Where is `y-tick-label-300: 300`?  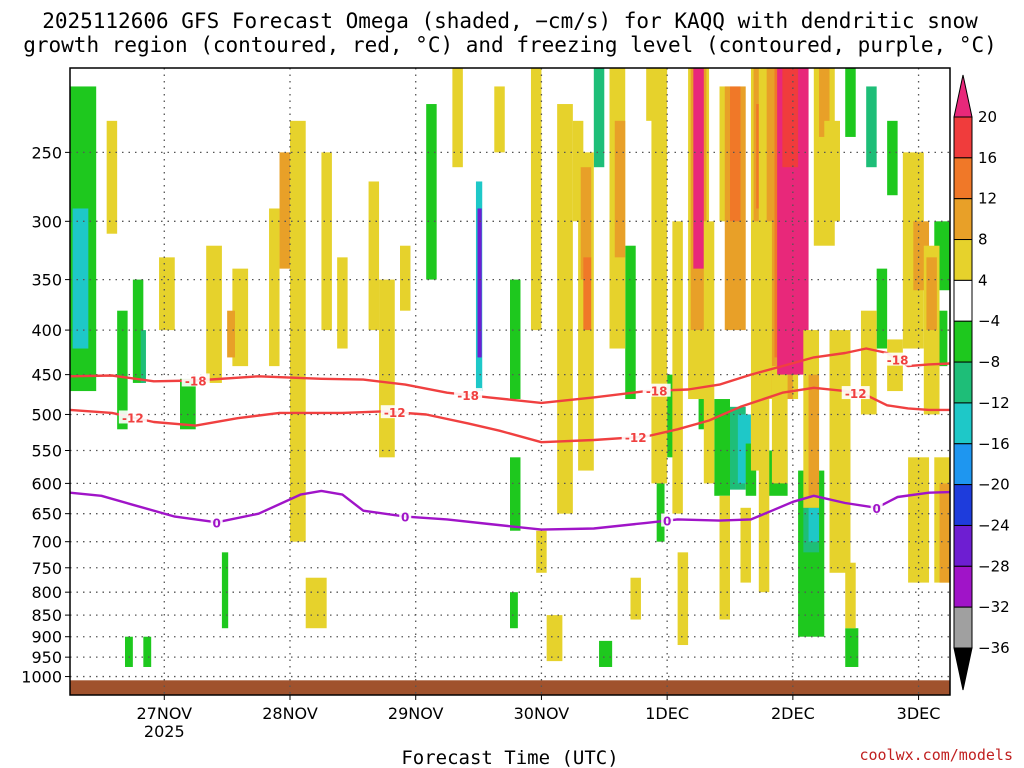 y-tick-label-300: 300 is located at coordinates (46, 221).